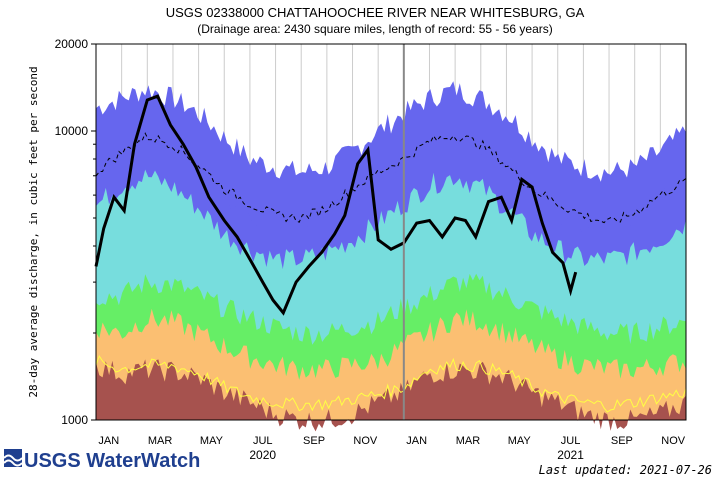 The image size is (720, 483). Describe the element at coordinates (74, 420) in the screenshot. I see `y-tick-label: 1000` at that location.